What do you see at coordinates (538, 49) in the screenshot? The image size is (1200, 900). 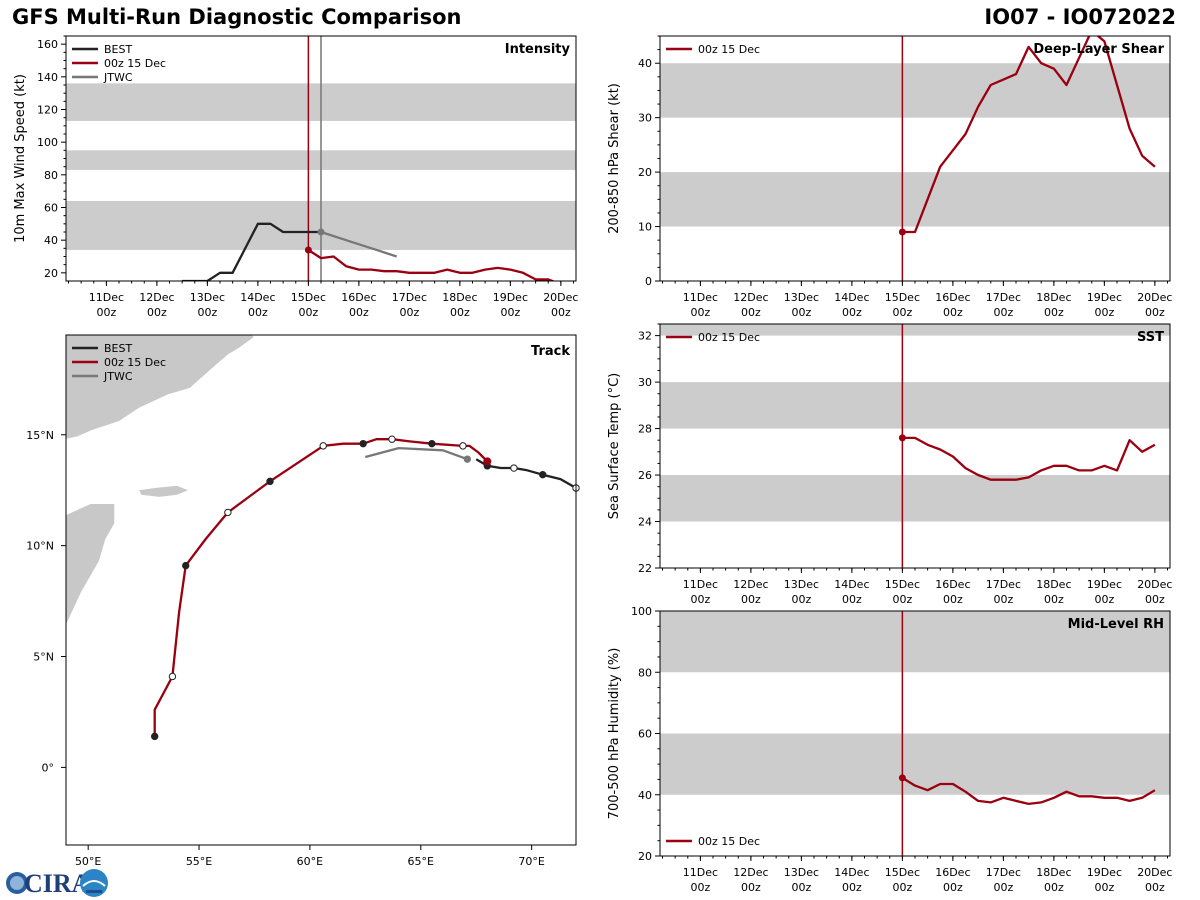 I see `panel-title: Intensity` at bounding box center [538, 49].